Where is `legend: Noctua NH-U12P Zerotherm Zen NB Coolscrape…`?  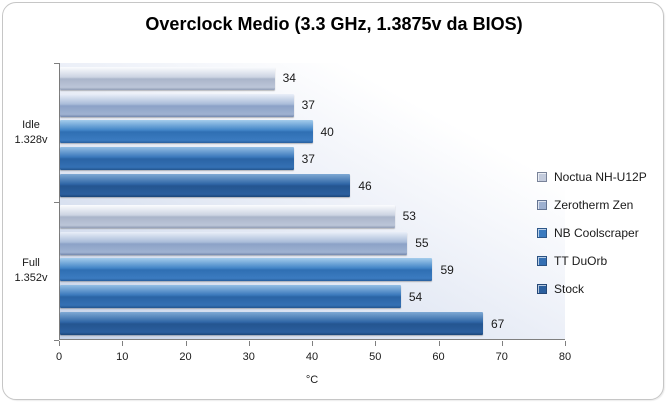 legend: Noctua NH-U12P Zerotherm Zen NB Coolscrape… is located at coordinates (601, 233).